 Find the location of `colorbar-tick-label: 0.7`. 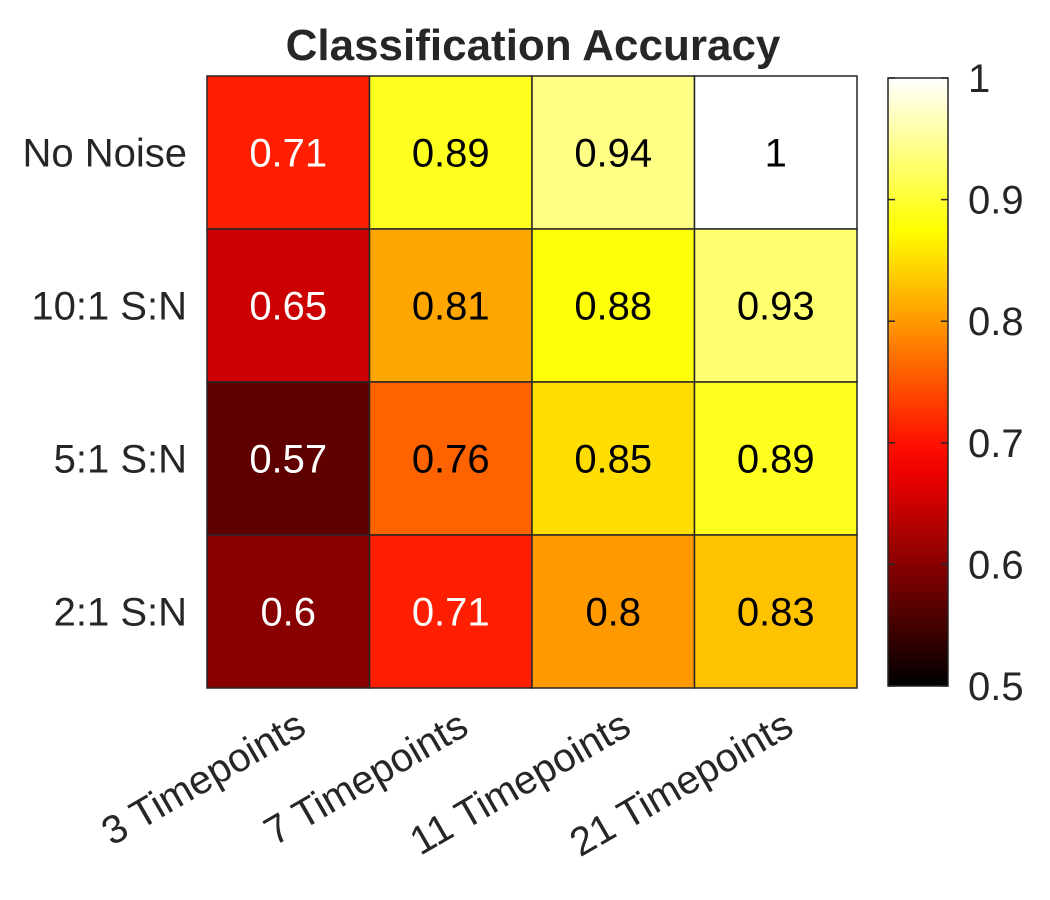

colorbar-tick-label: 0.7 is located at coordinates (996, 444).